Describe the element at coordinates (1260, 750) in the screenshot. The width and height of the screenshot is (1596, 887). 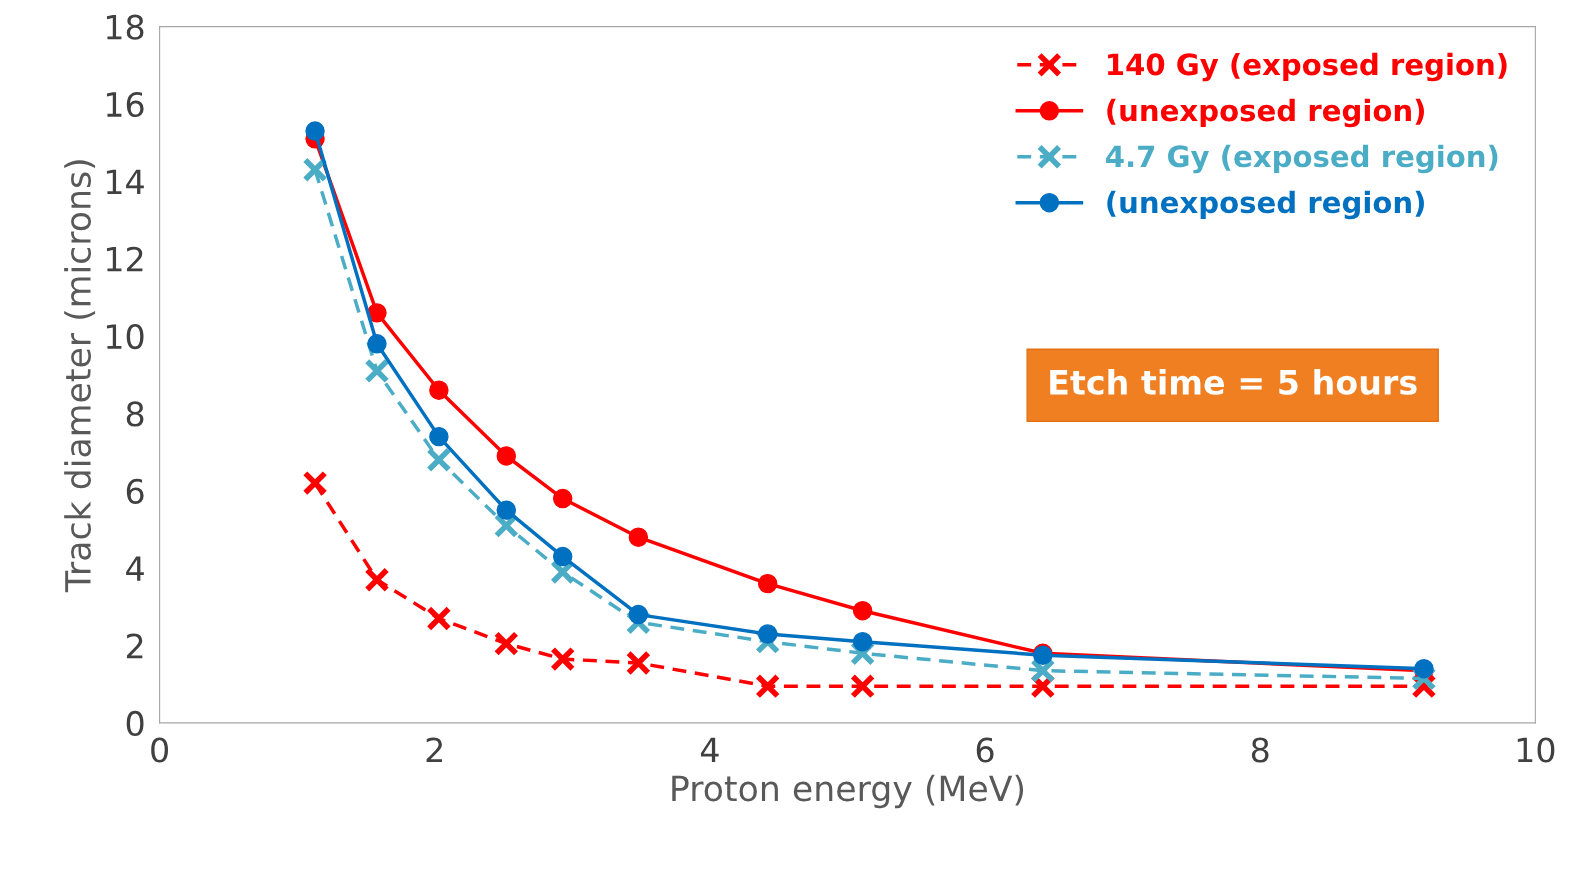
I see `x-tick-label: 8` at that location.